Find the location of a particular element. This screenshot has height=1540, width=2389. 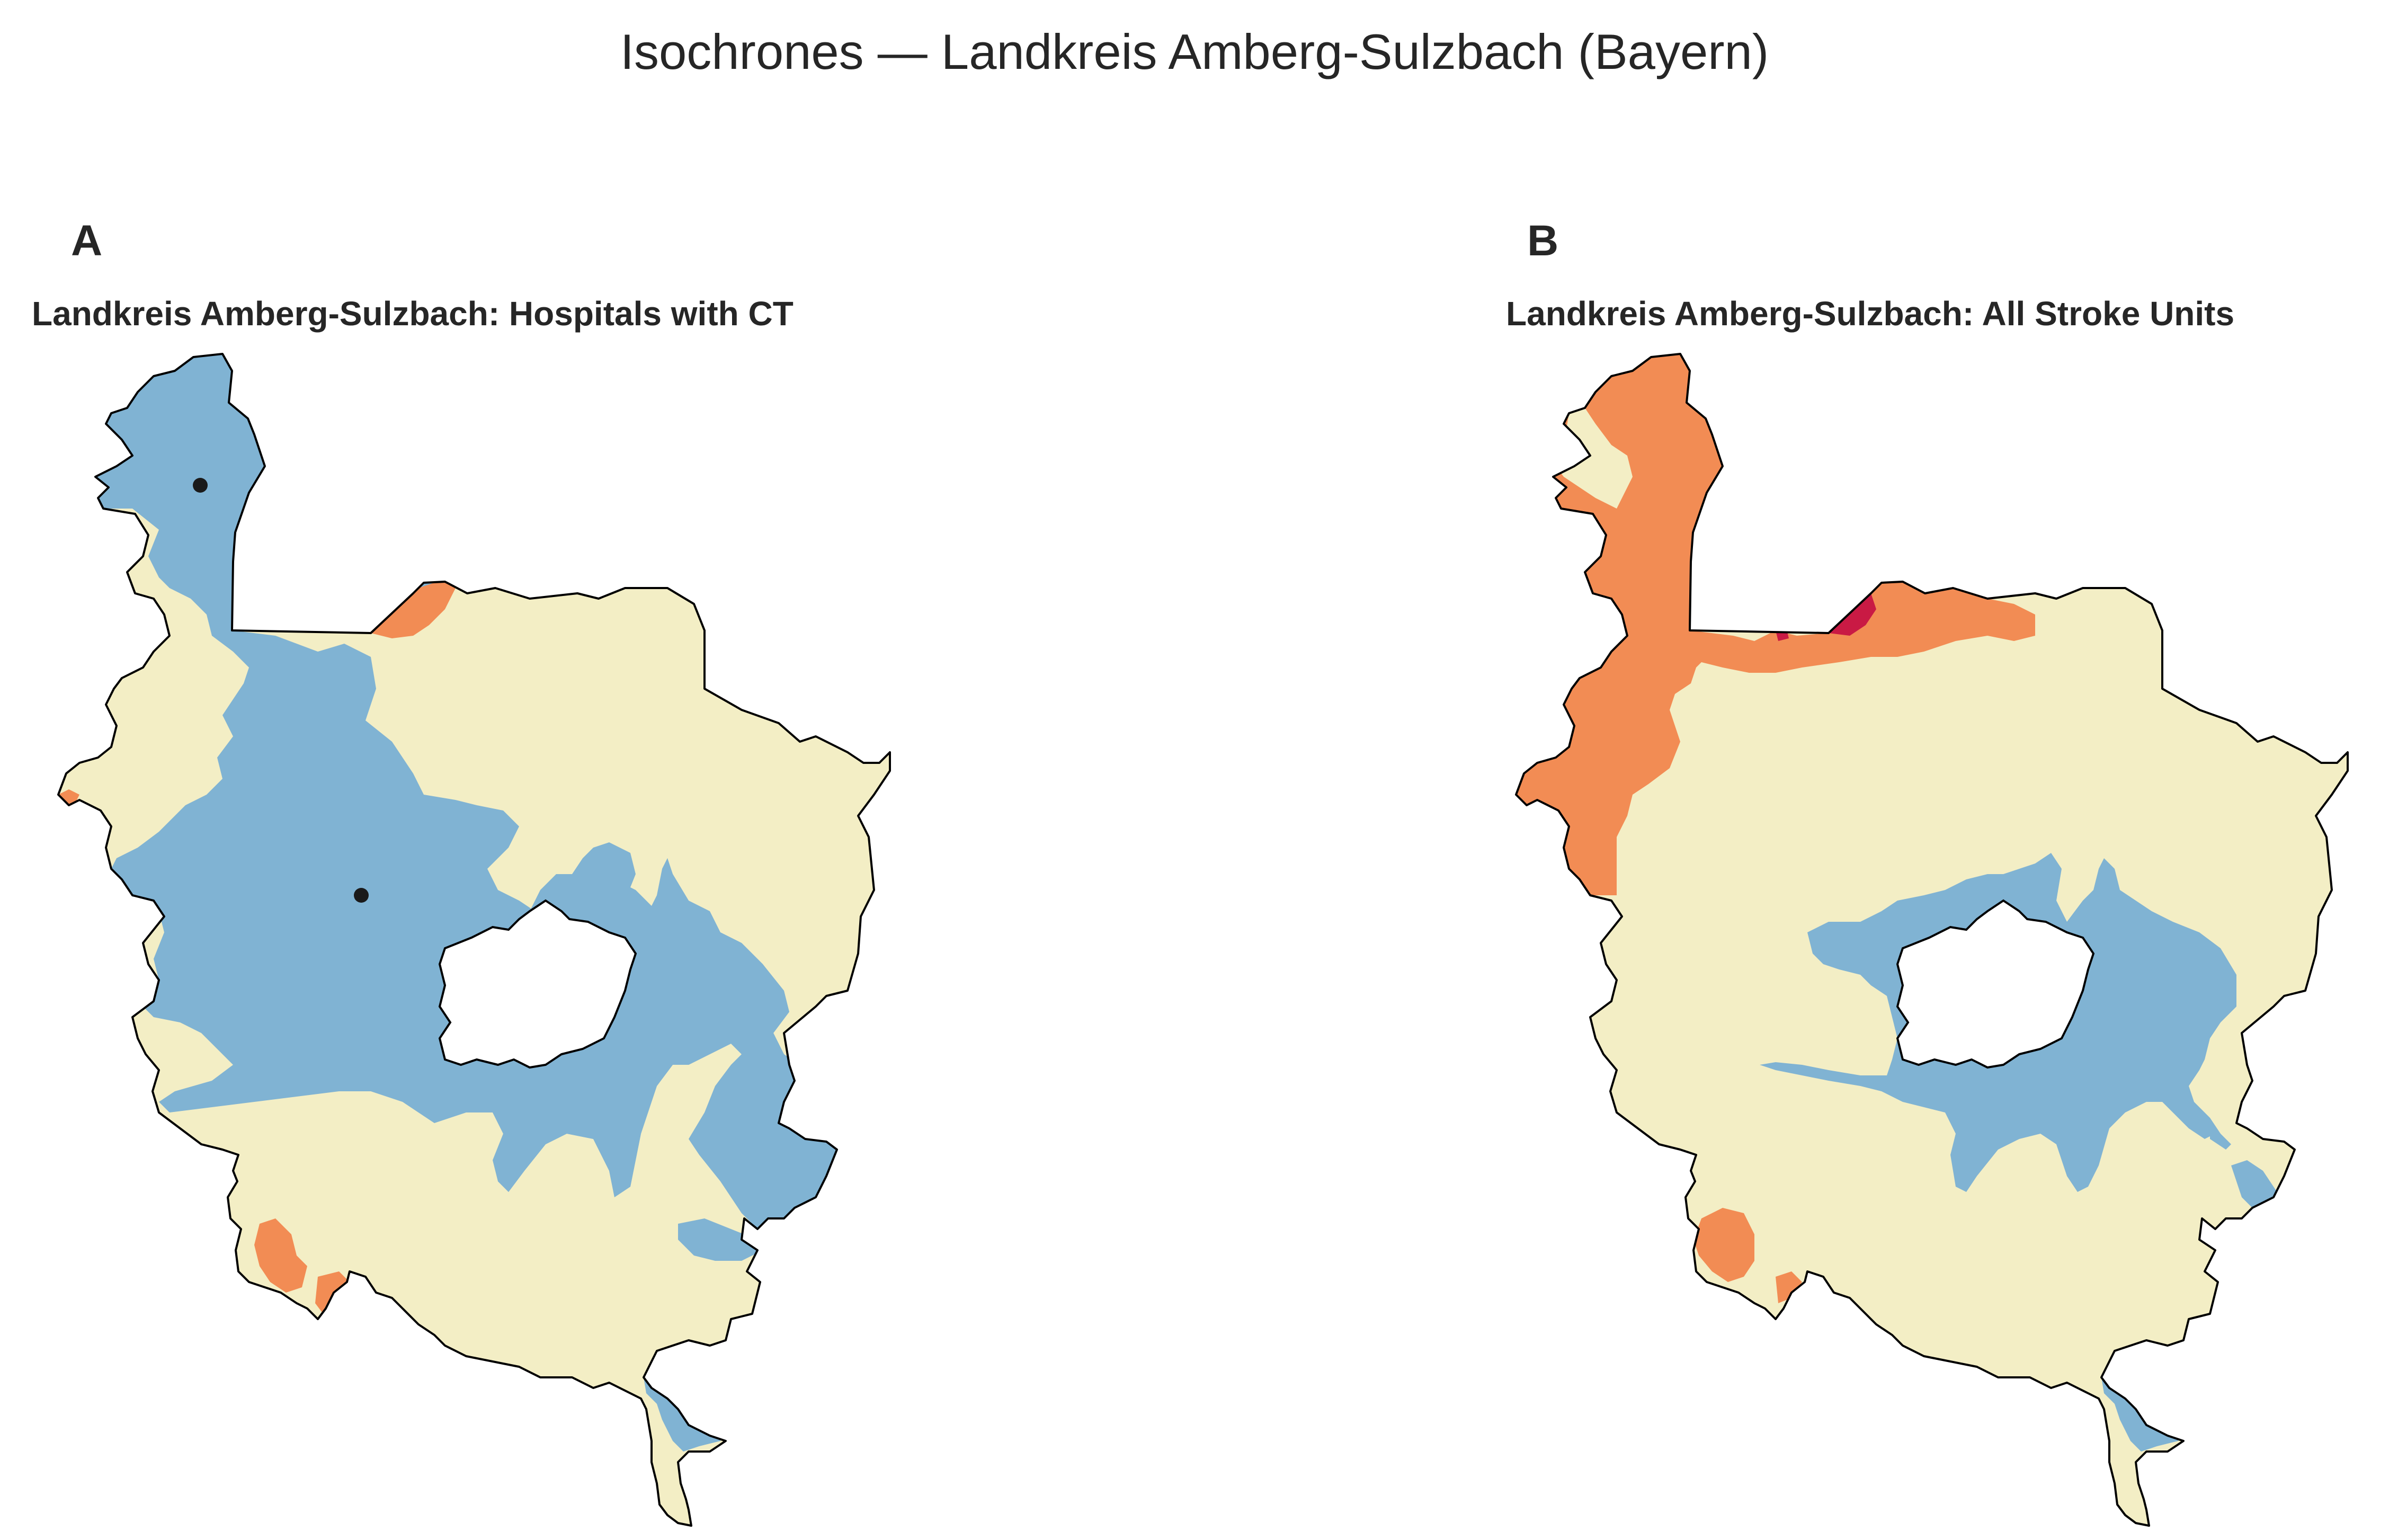

panel-b-isochrone-slow-sw is located at coordinates (1723, 1245).